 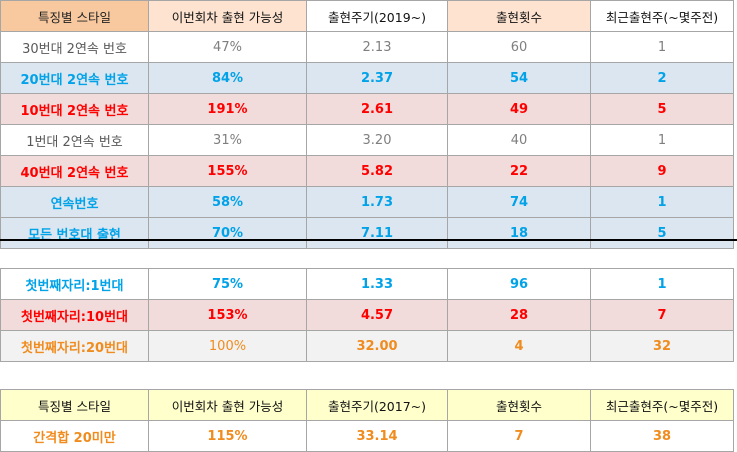 I want to click on probability-cell: 75%, so click(x=227, y=284).